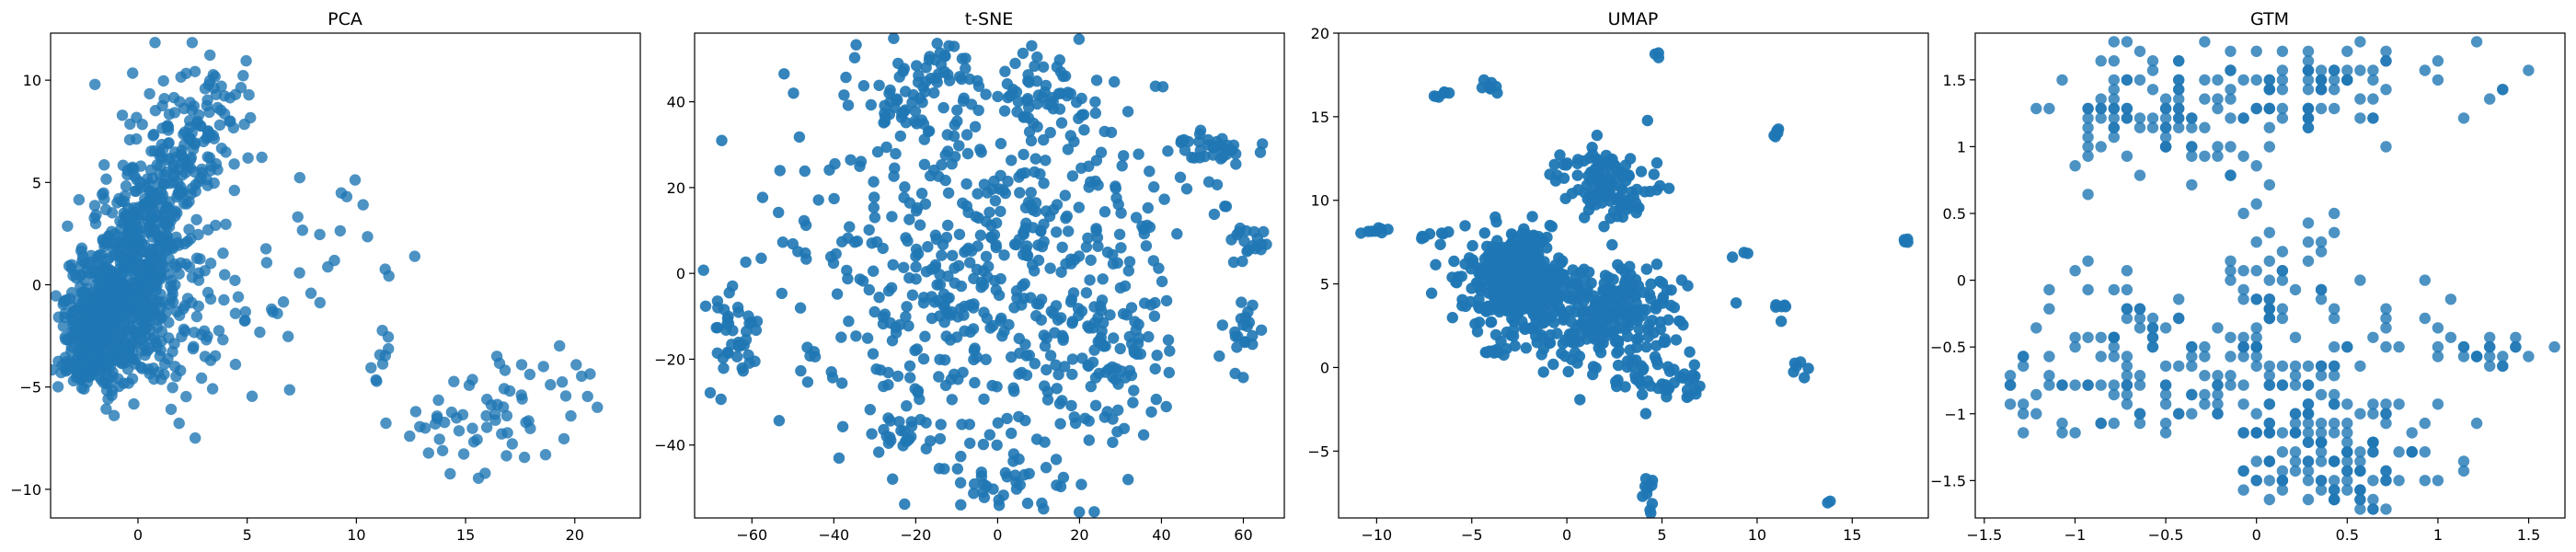 The height and width of the screenshot is (552, 2576). What do you see at coordinates (1948, 480) in the screenshot?
I see `y-tick-label: −1.5` at bounding box center [1948, 480].